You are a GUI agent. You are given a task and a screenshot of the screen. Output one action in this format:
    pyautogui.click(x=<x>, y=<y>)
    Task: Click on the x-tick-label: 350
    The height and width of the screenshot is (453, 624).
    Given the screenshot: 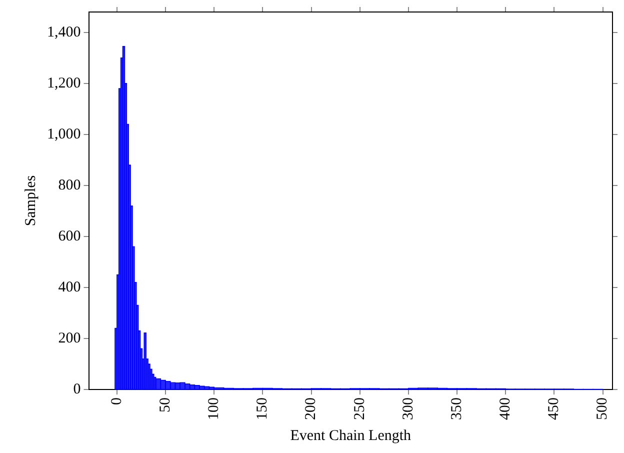 What is the action you would take?
    pyautogui.click(x=456, y=409)
    